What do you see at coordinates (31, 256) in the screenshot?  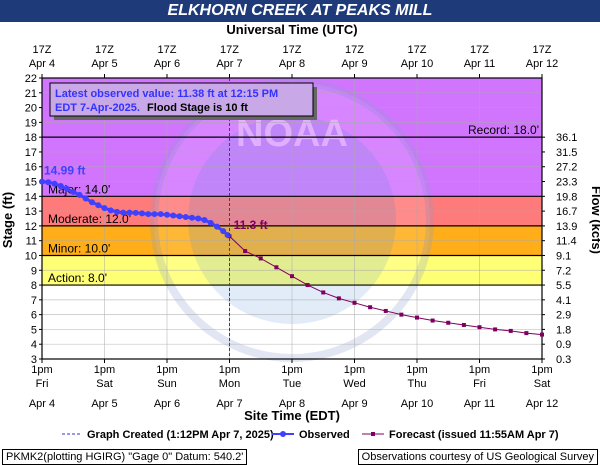 I see `y-tick-label: 10` at bounding box center [31, 256].